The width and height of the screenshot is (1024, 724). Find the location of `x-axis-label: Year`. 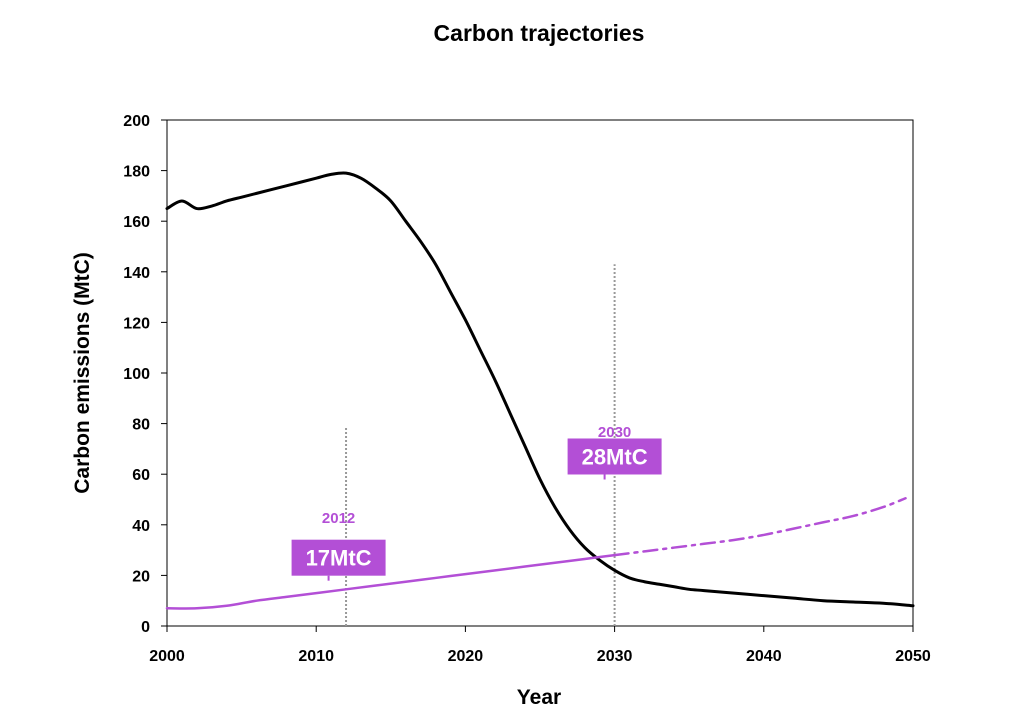

x-axis-label: Year is located at coordinates (539, 697).